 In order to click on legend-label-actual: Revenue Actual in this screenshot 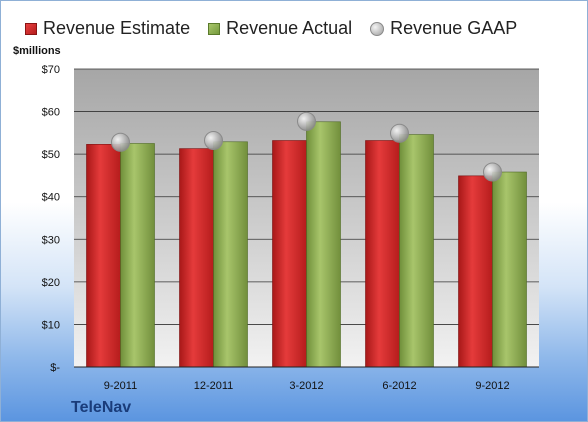, I will do `click(289, 28)`.